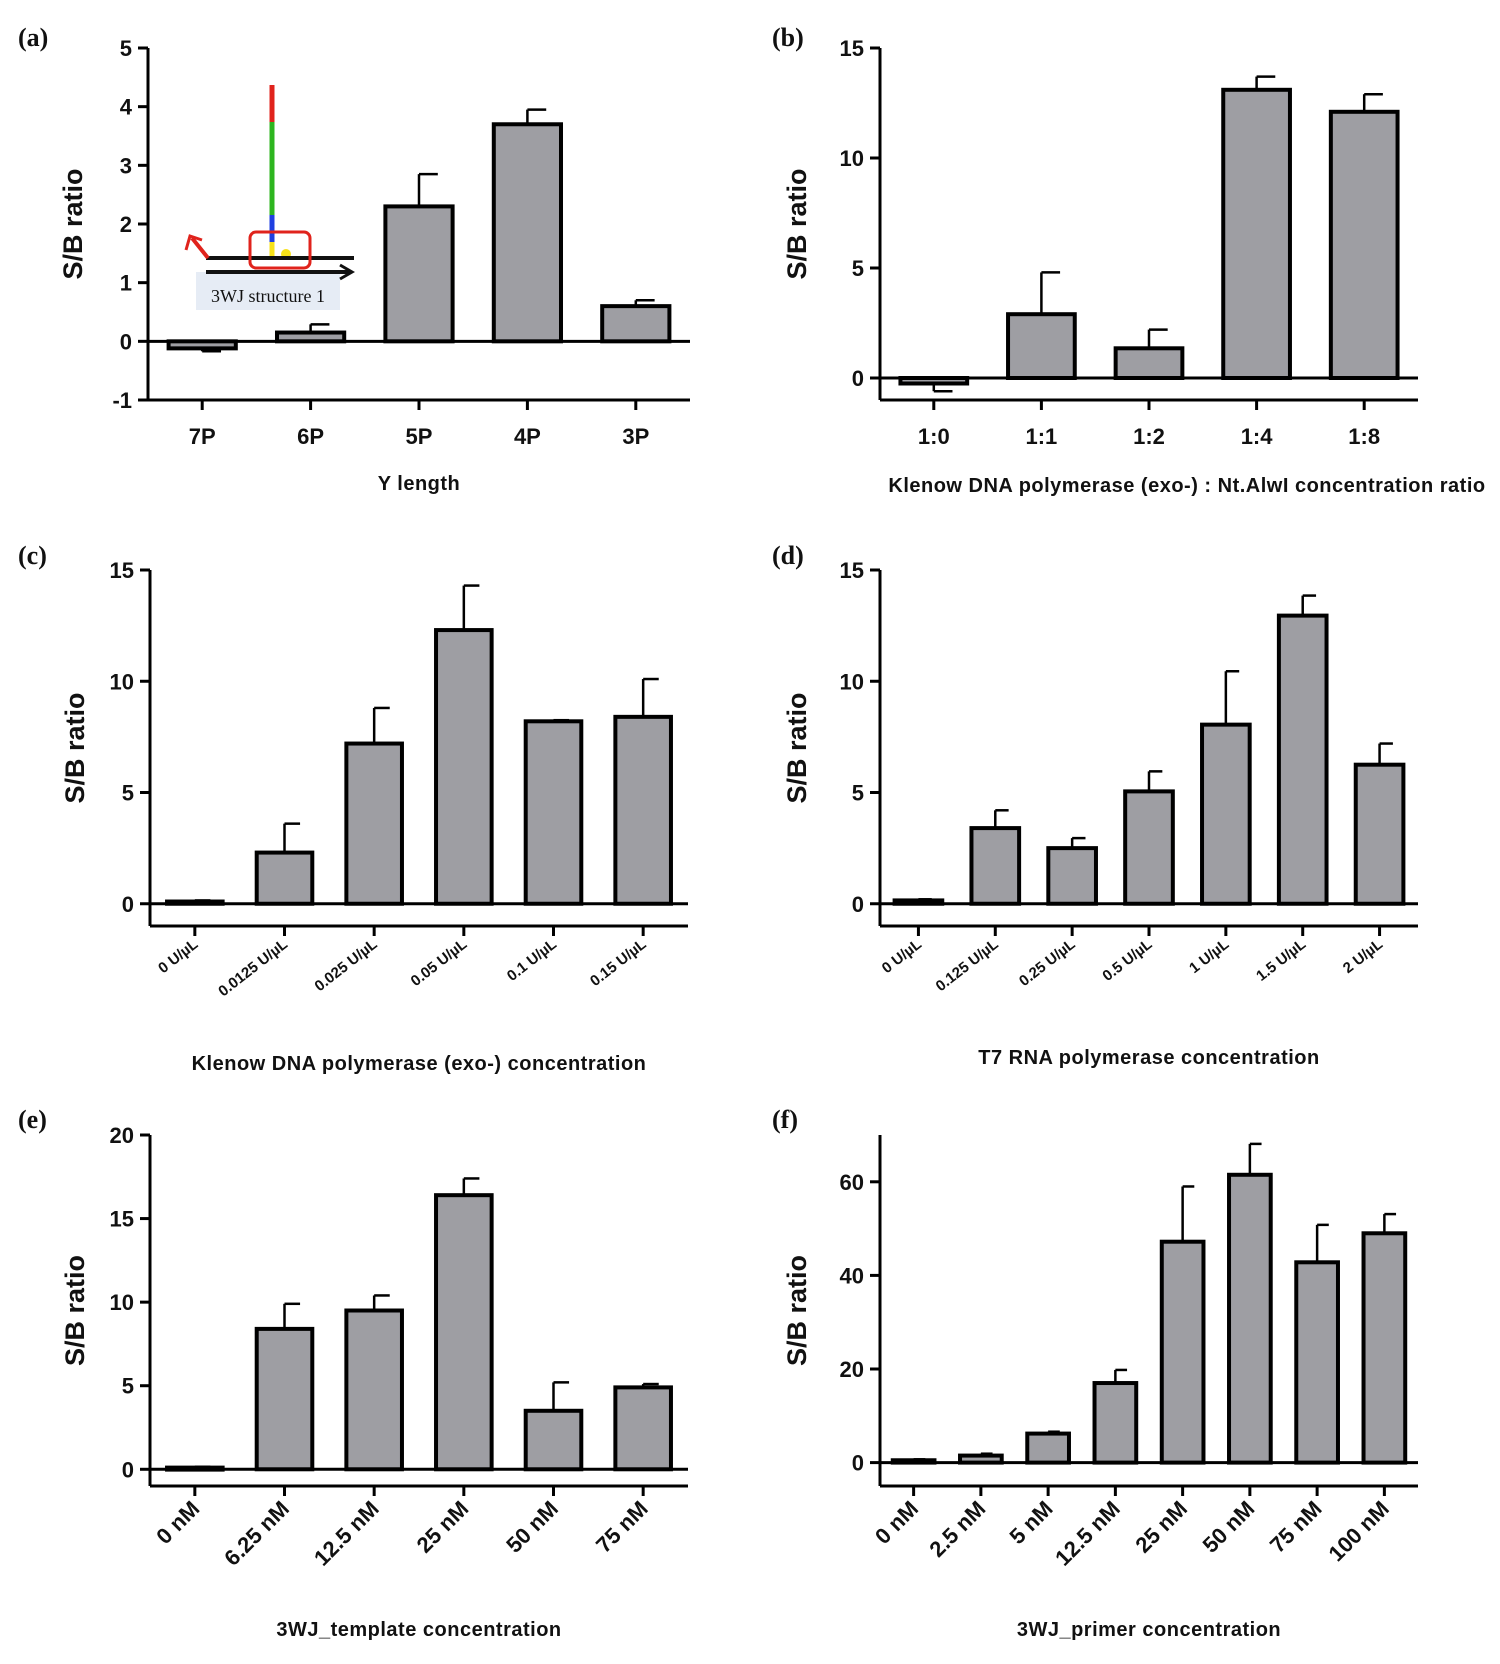 The image size is (1500, 1664). I want to click on x-tick-label: 1:0, so click(934, 436).